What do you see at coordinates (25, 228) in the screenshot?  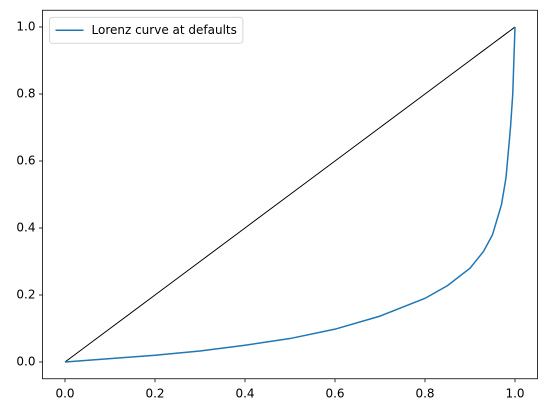 I see `y-tick-label: 0.4` at bounding box center [25, 228].